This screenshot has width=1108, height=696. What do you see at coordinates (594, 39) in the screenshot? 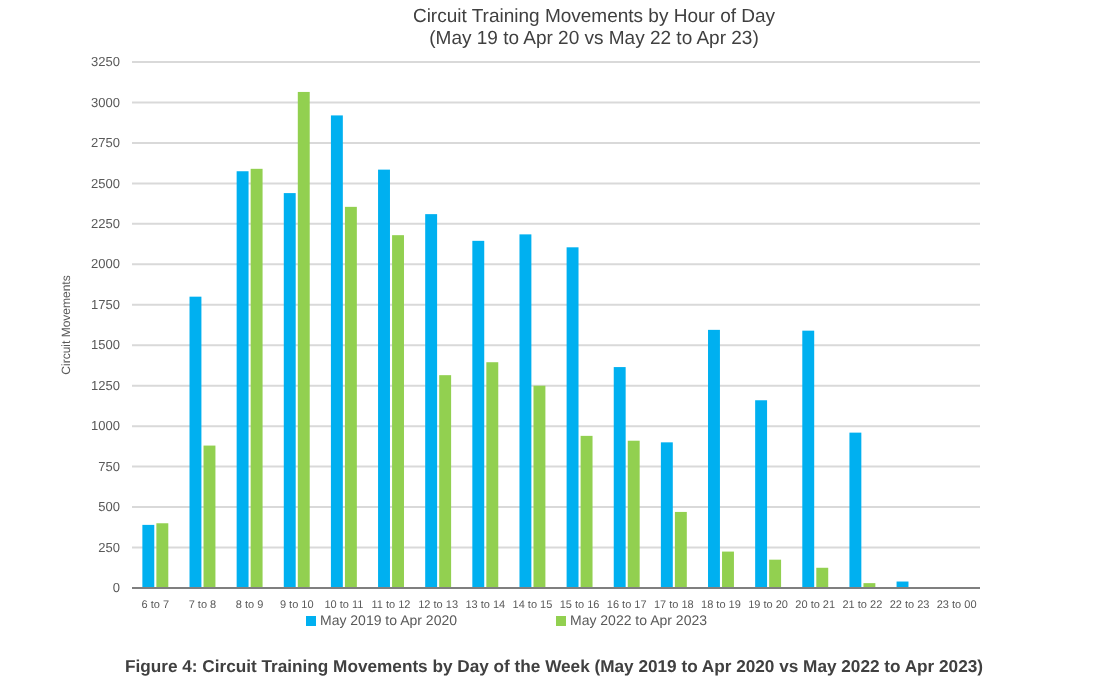
I see `chart-subtitle: (May 19 to Apr 20 vs May 22 to Apr 23)` at bounding box center [594, 39].